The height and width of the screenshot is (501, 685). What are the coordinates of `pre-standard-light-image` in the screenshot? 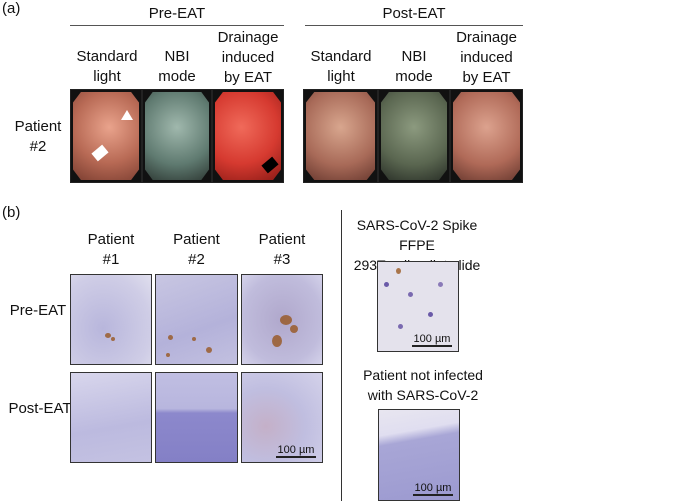 It's located at (106, 136).